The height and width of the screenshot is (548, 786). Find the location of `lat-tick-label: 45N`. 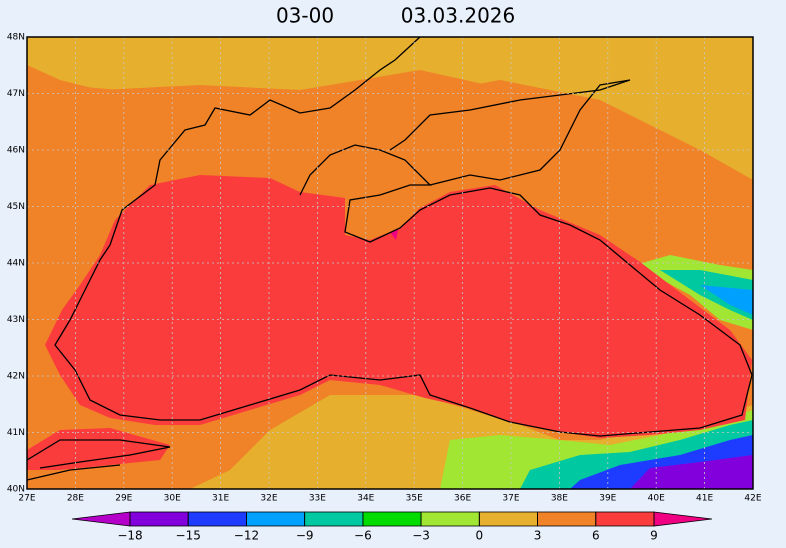

lat-tick-label: 45N is located at coordinates (16, 207).